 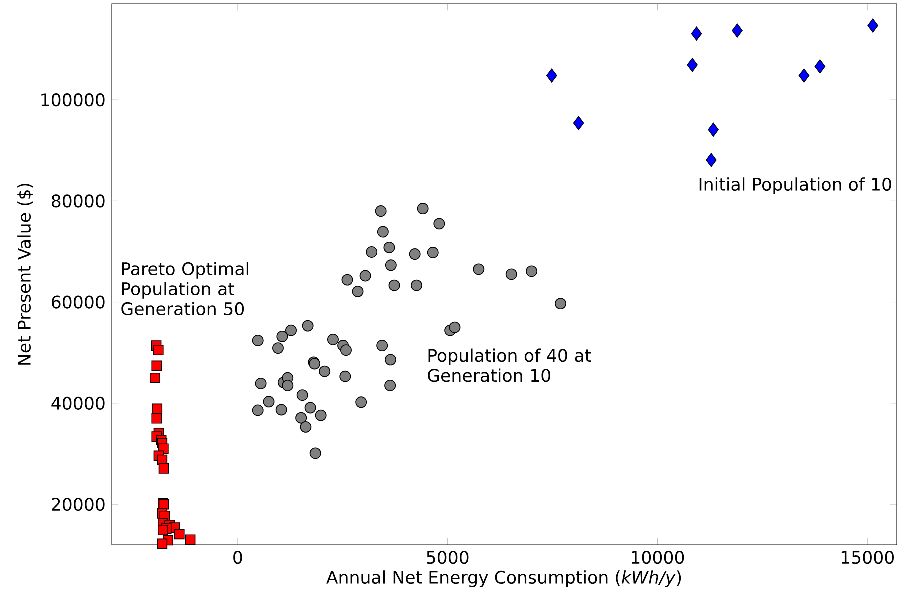 What do you see at coordinates (796, 186) in the screenshot?
I see `annotation: Initial Population of 10` at bounding box center [796, 186].